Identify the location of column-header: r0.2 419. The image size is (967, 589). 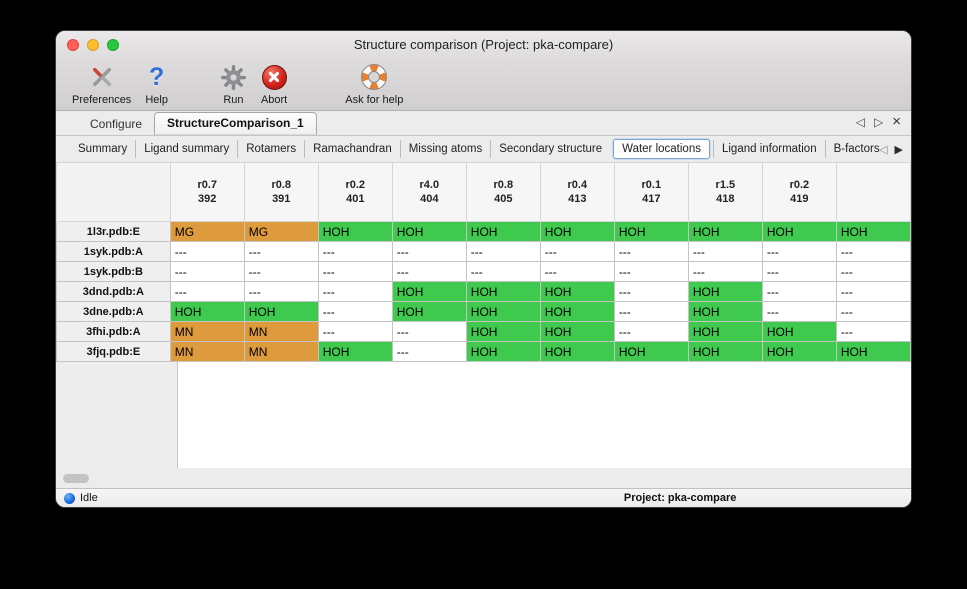
(799, 192).